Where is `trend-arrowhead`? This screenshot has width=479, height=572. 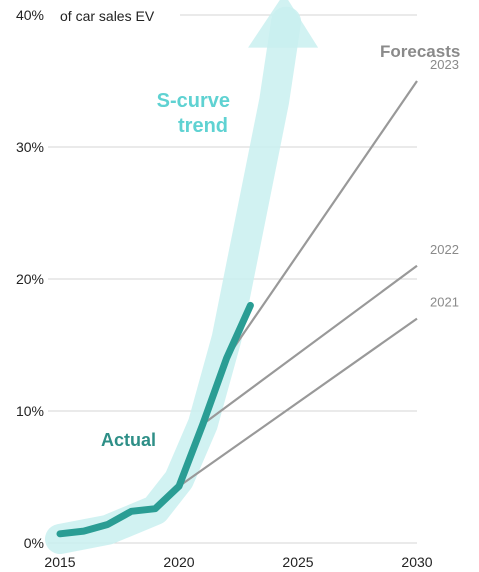
trend-arrowhead is located at coordinates (283, 24).